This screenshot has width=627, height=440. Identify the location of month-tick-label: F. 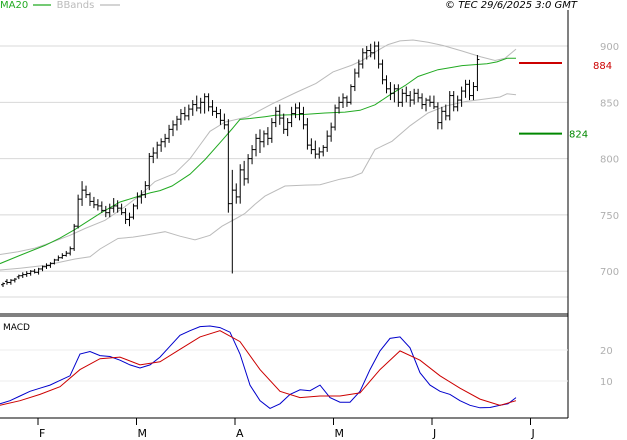
(42, 433).